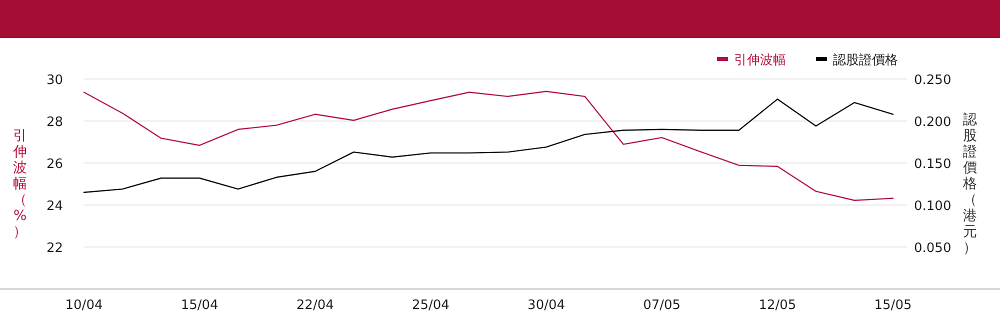  Describe the element at coordinates (54, 80) in the screenshot. I see `y-tick-label: 30` at that location.